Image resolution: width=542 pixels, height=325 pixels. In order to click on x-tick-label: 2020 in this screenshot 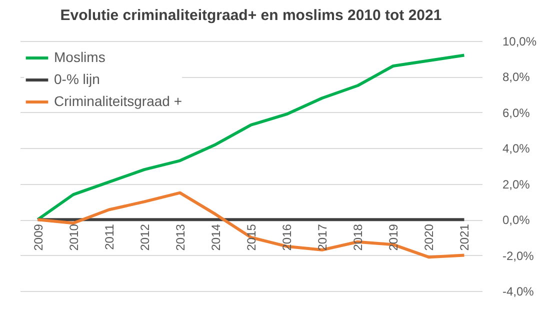, I will do `click(429, 237)`.